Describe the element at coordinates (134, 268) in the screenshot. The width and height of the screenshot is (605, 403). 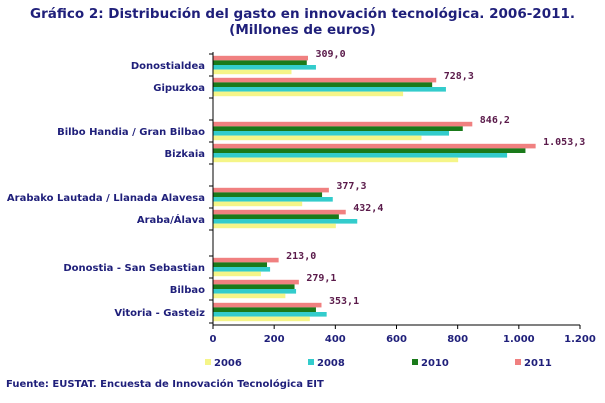
I see `category-label: Donostia - San Sebastian` at that location.